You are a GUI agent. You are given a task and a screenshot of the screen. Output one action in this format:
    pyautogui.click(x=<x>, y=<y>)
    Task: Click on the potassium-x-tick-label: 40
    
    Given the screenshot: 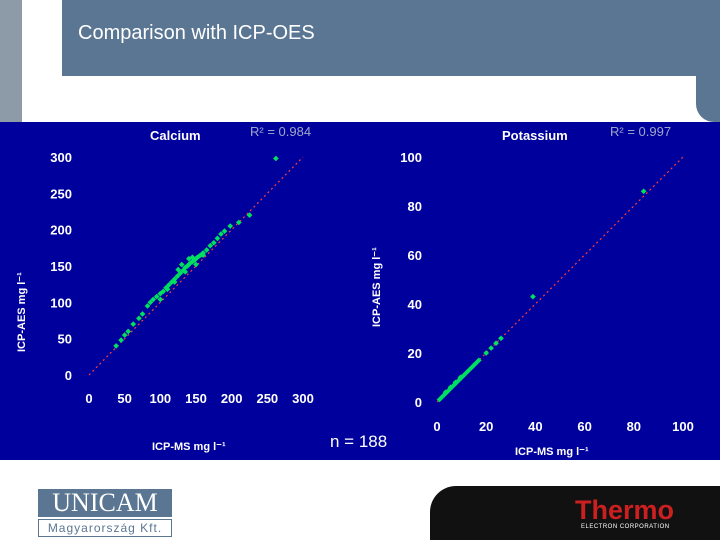 What is the action you would take?
    pyautogui.click(x=535, y=426)
    